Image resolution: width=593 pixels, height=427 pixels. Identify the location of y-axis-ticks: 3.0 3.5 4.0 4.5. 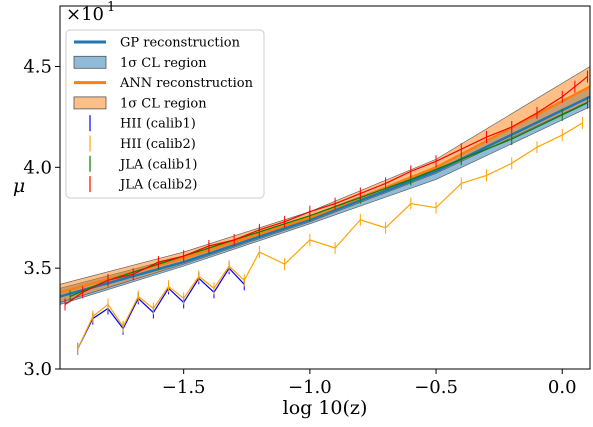
(41, 218).